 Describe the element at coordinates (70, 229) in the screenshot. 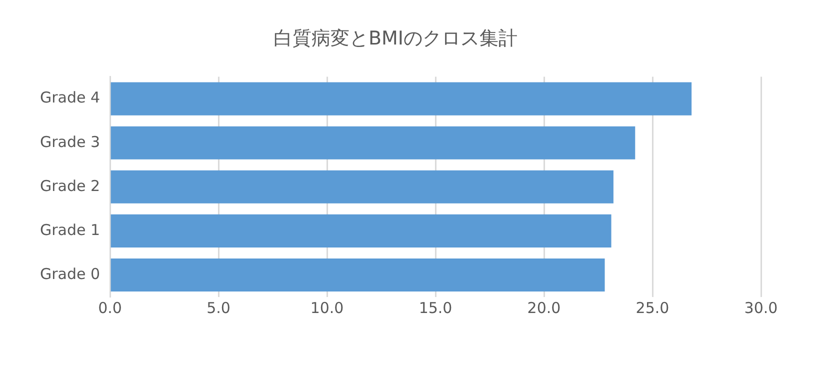

I see `y-tick-label: Grade 1` at that location.